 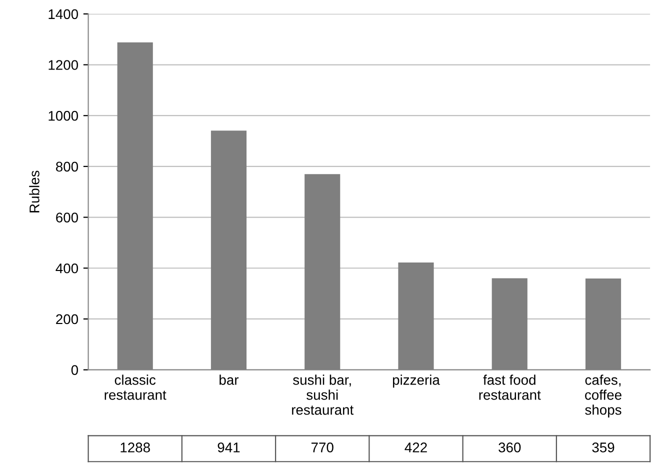 I want to click on data-label: 422, so click(x=415, y=447).